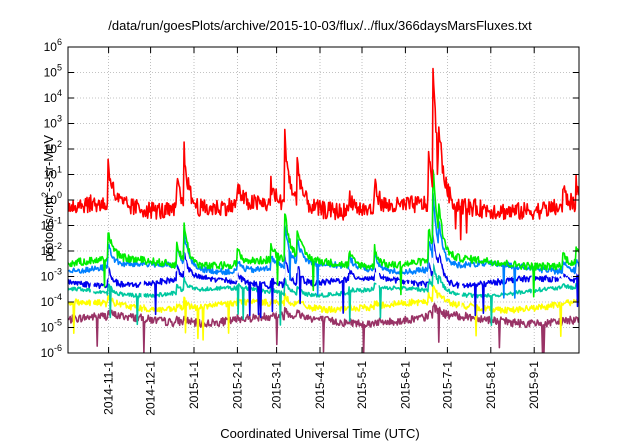 This screenshot has width=640, height=448. What do you see at coordinates (51, 351) in the screenshot?
I see `y-tick-label: 10⁻⁶` at bounding box center [51, 351].